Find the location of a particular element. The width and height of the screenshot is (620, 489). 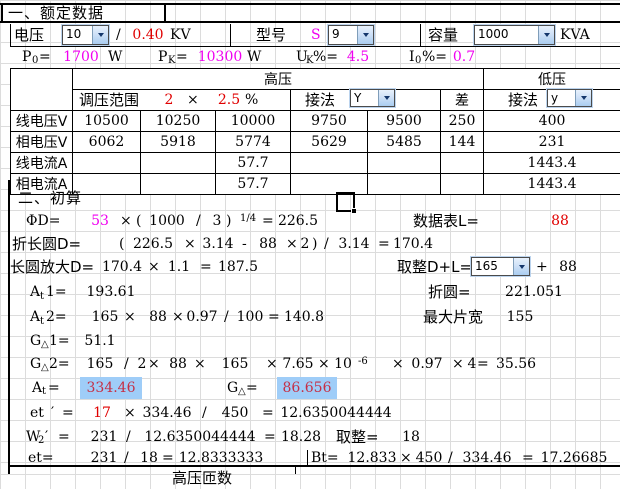

text-token: 86.656 is located at coordinates (307, 388).